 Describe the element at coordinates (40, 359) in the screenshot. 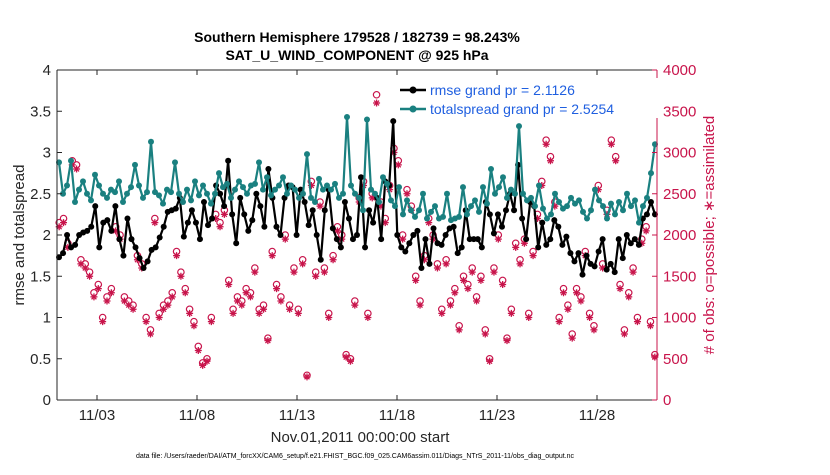

I see `y-tick-left-label: 0.5` at that location.